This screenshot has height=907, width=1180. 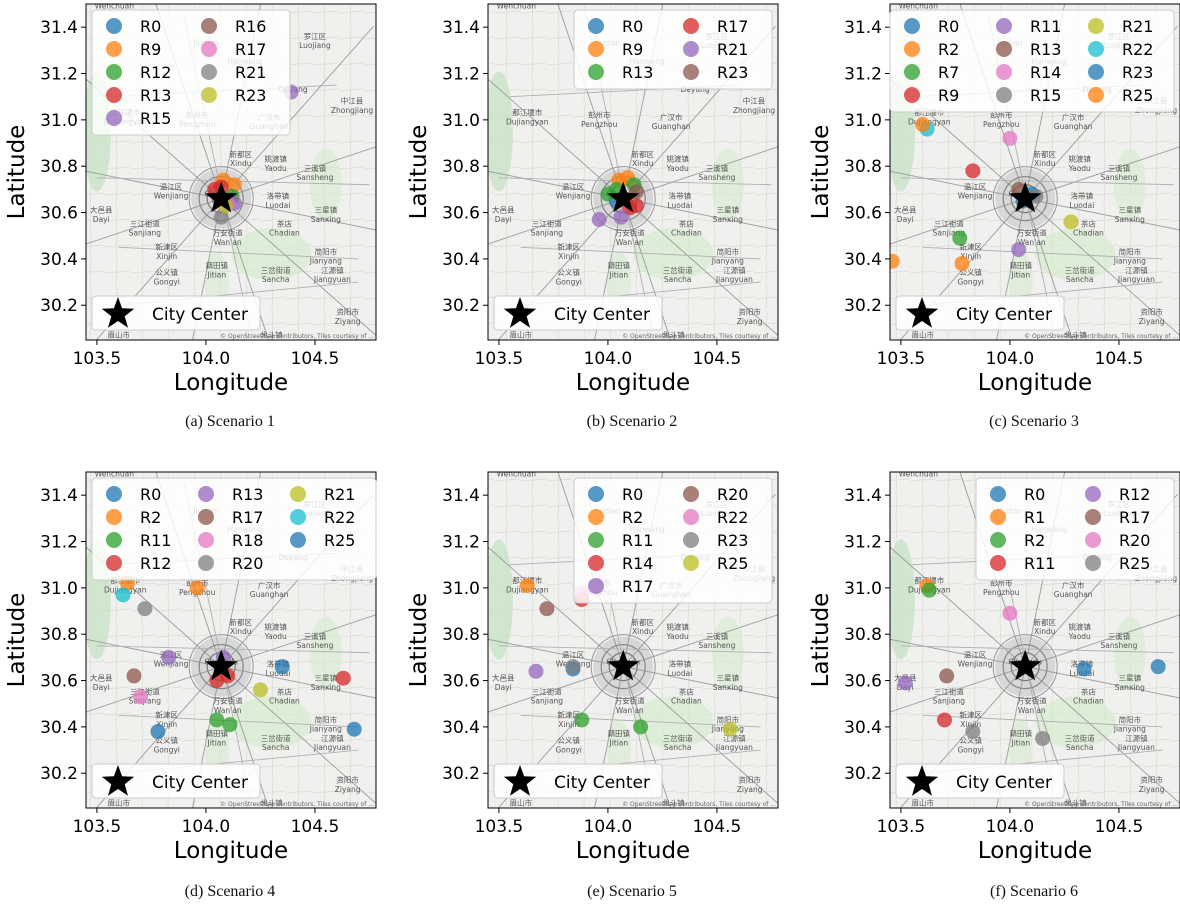 I want to click on map-place-label: Wan'an, so click(x=1032, y=710).